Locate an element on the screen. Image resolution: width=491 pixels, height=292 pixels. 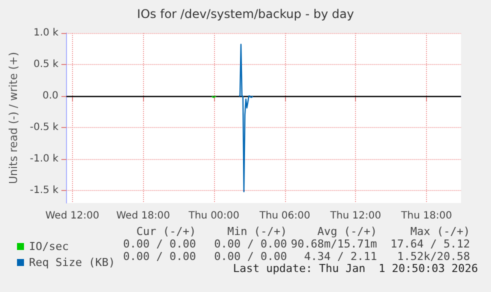
y-tick-label: -0.5 k is located at coordinates (44, 127).